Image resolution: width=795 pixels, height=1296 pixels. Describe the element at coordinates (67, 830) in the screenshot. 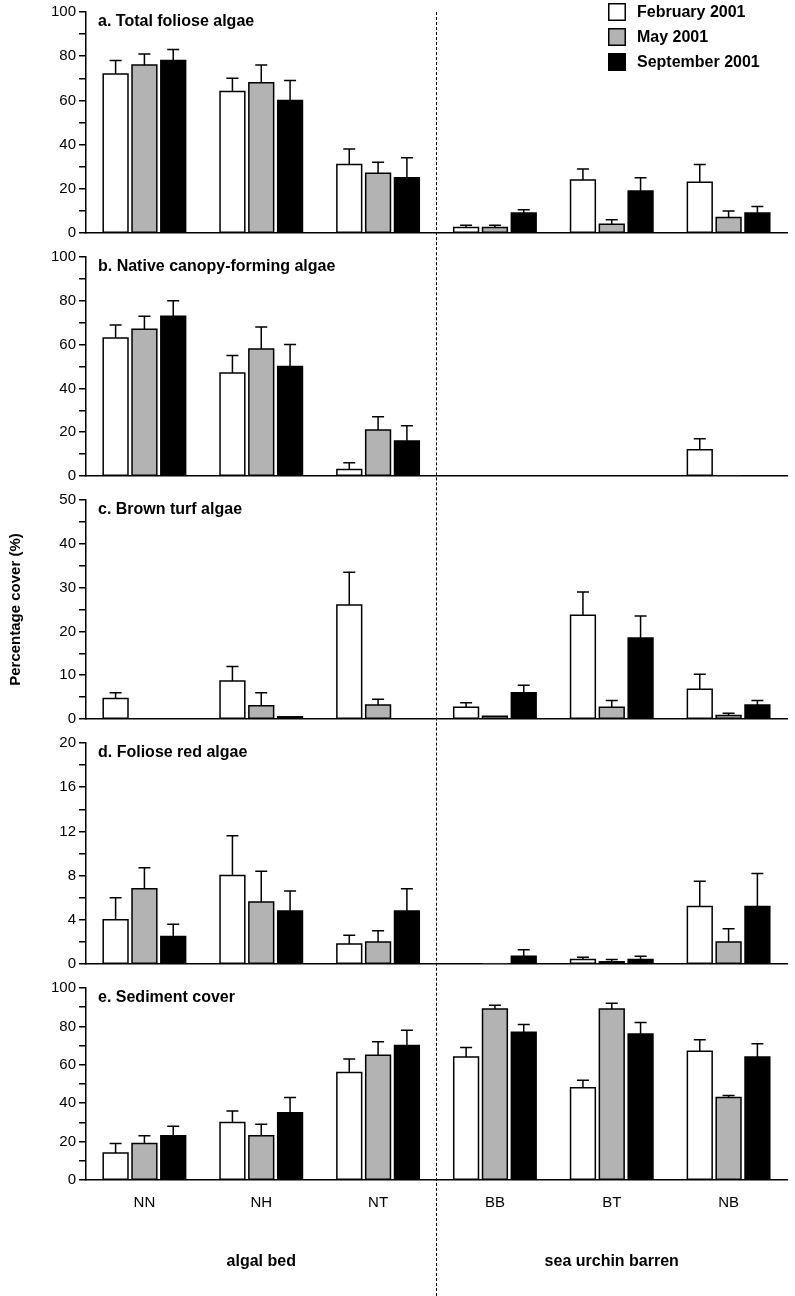

I see `y-tick-label: 12` at that location.